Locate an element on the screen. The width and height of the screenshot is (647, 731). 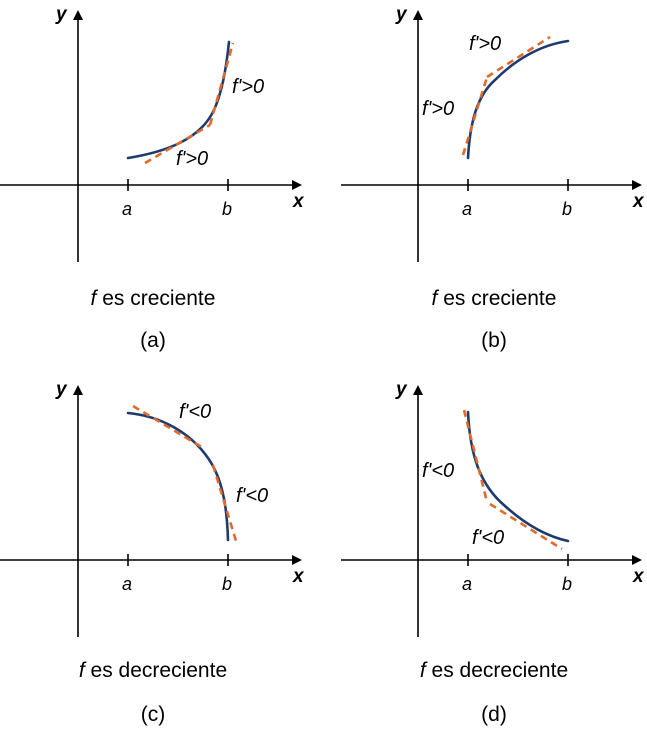
panel-letter: (c) is located at coordinates (153, 714).